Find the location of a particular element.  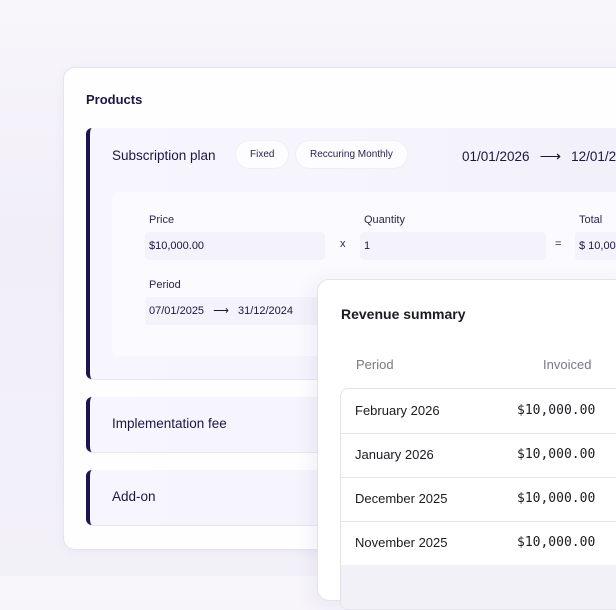

chip-recurring-monthly: Reccuring Monthly is located at coordinates (351, 154).